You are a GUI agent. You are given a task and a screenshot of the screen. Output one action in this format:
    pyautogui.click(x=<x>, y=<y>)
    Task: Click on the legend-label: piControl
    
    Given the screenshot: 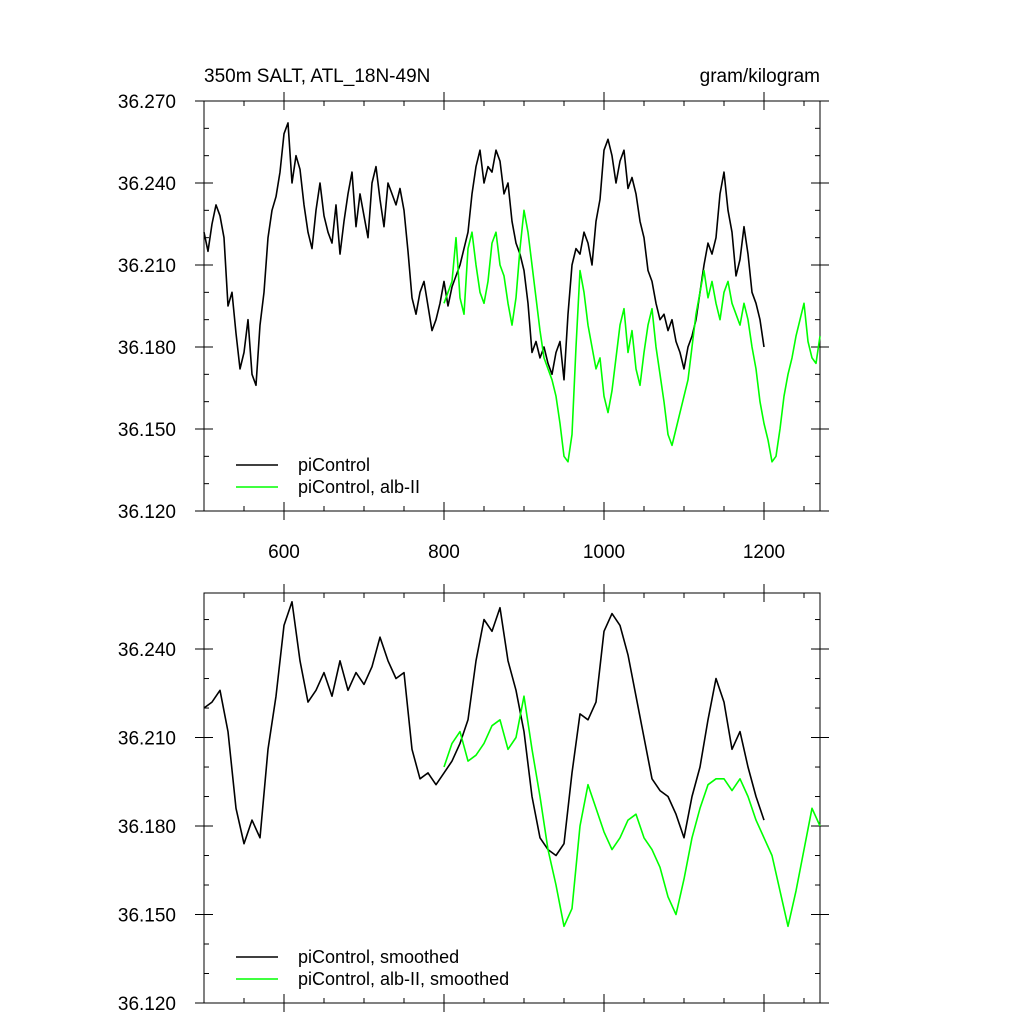 What is the action you would take?
    pyautogui.click(x=334, y=465)
    